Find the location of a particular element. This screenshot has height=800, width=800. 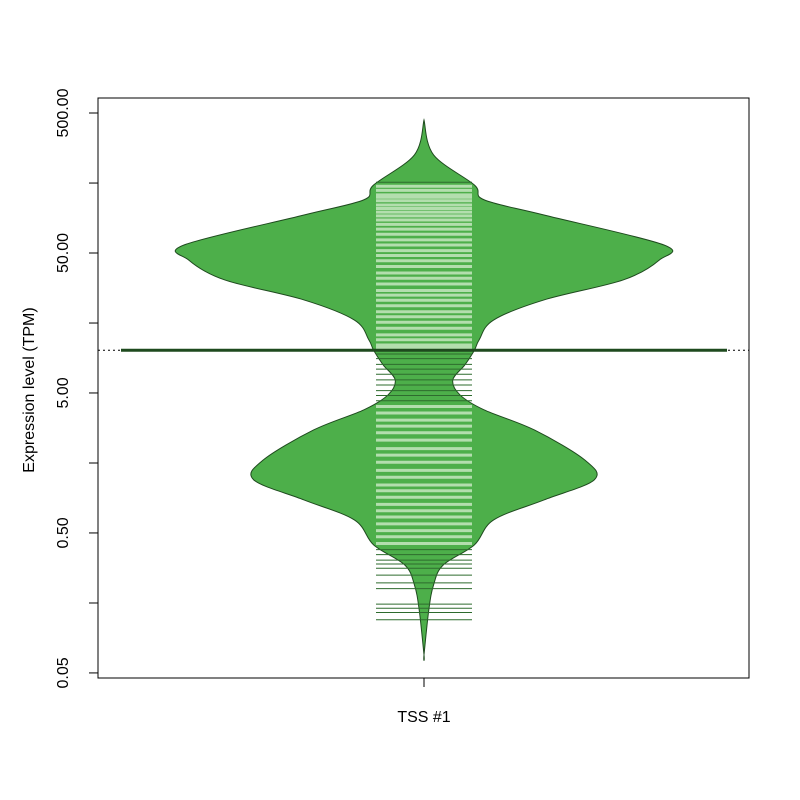

y-tick-label: 0.05 is located at coordinates (63, 672).